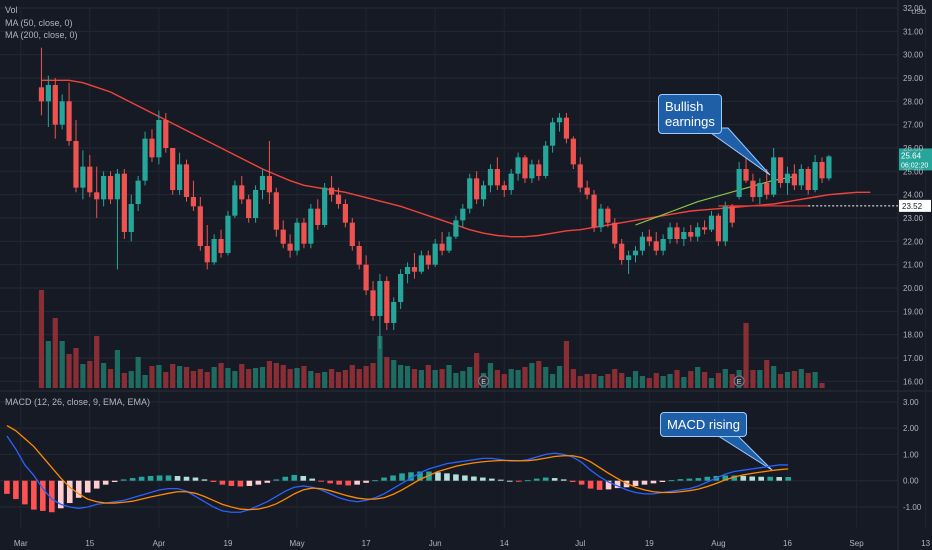  I want to click on price-tick-label: 20.00, so click(913, 288).